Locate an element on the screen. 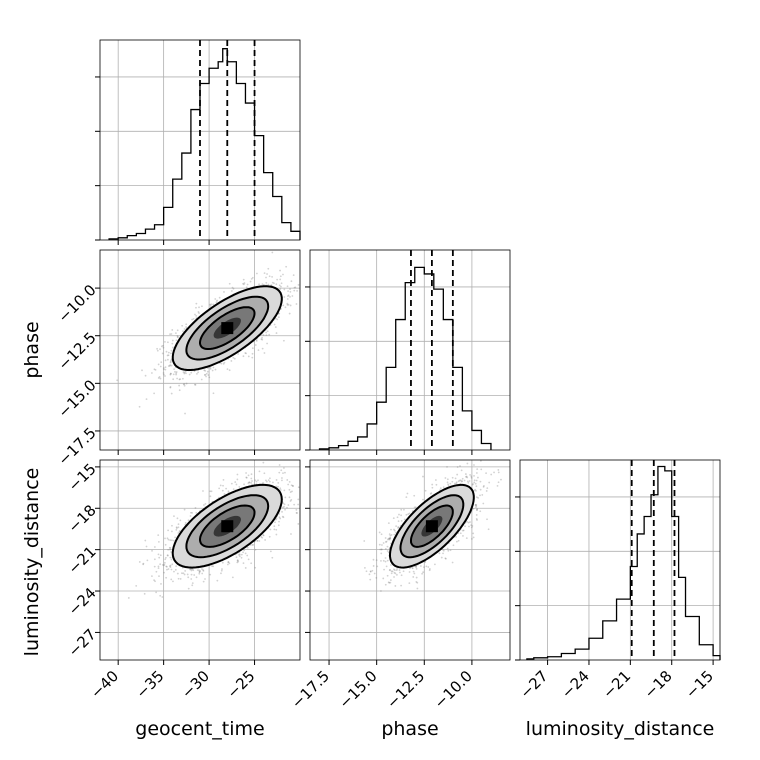 Image resolution: width=760 pixels, height=760 pixels. y-tick-label: −17.5 is located at coordinates (76, 446).